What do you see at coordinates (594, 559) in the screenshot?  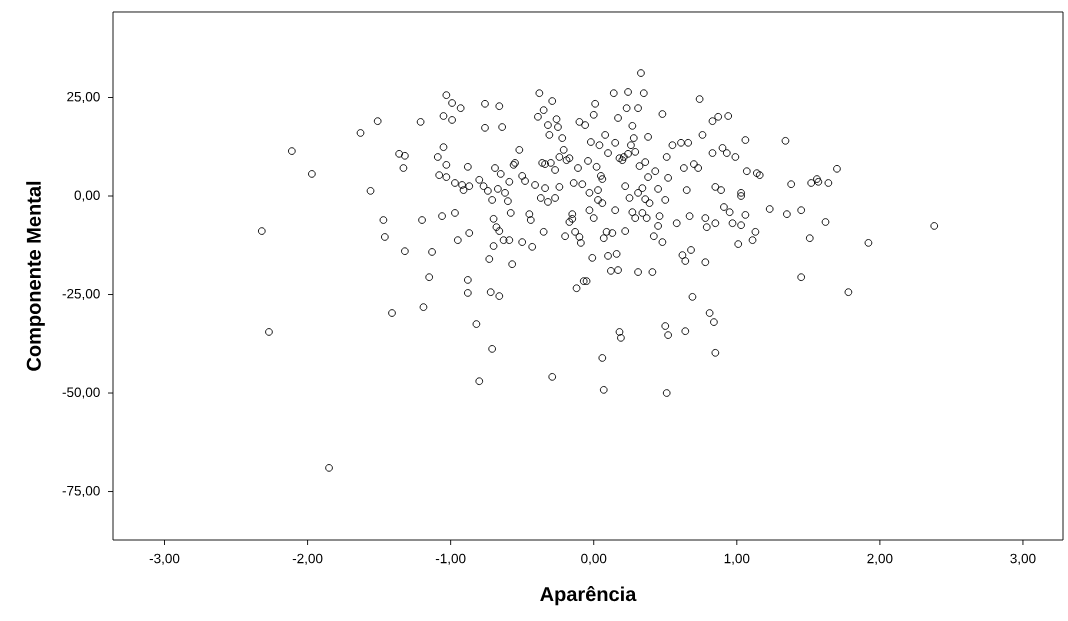 I see `x-tick-label: 0,00` at bounding box center [594, 559].